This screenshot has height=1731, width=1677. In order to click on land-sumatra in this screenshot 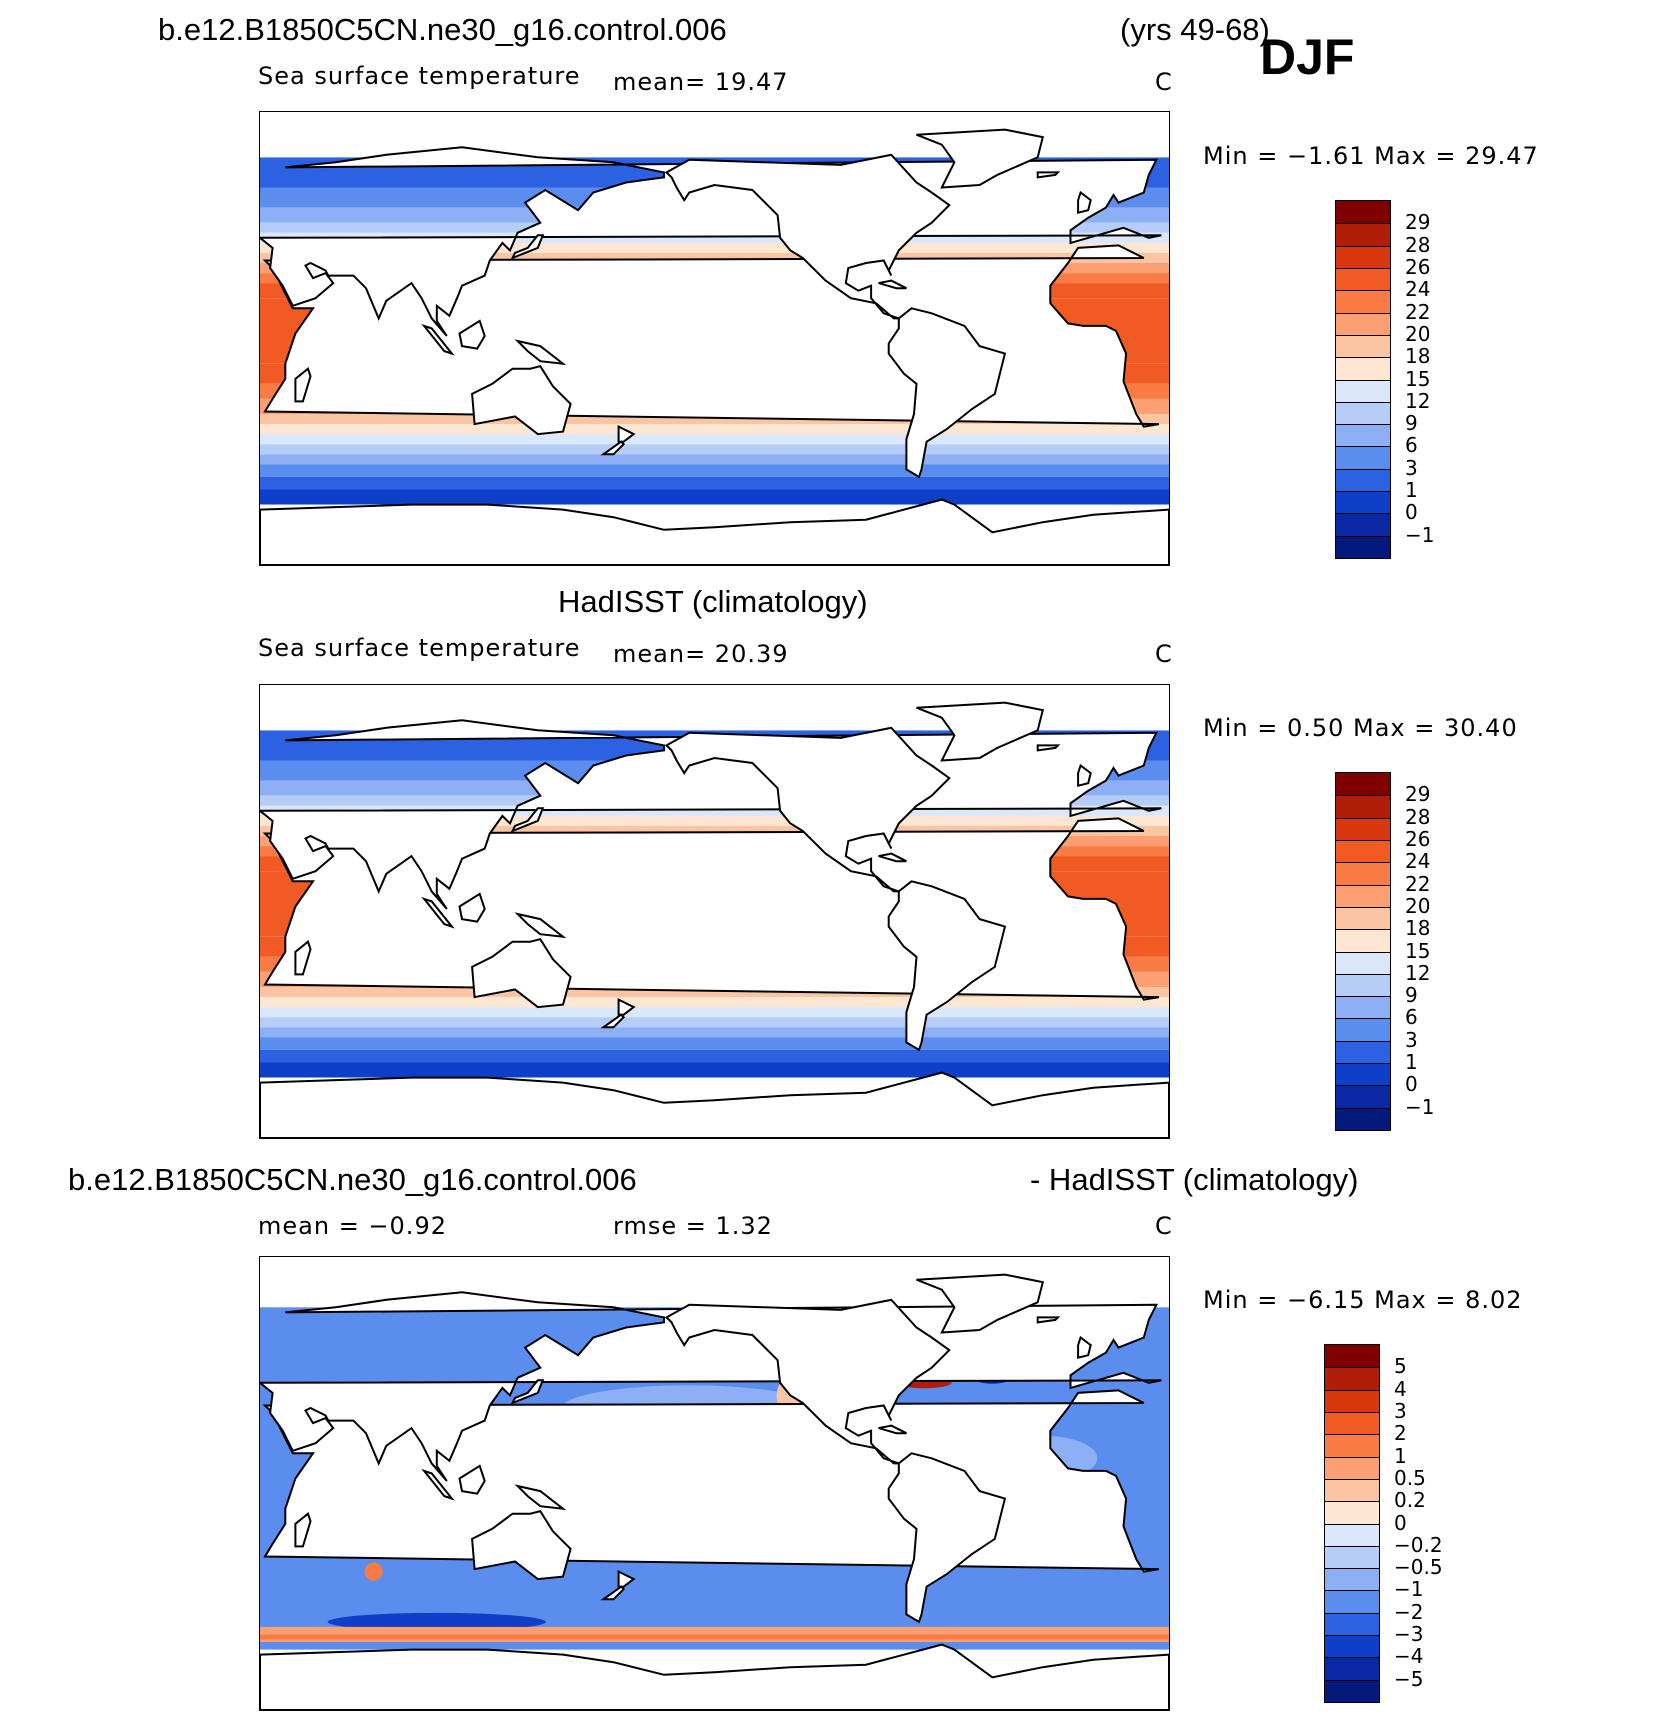, I will do `click(438, 1484)`.